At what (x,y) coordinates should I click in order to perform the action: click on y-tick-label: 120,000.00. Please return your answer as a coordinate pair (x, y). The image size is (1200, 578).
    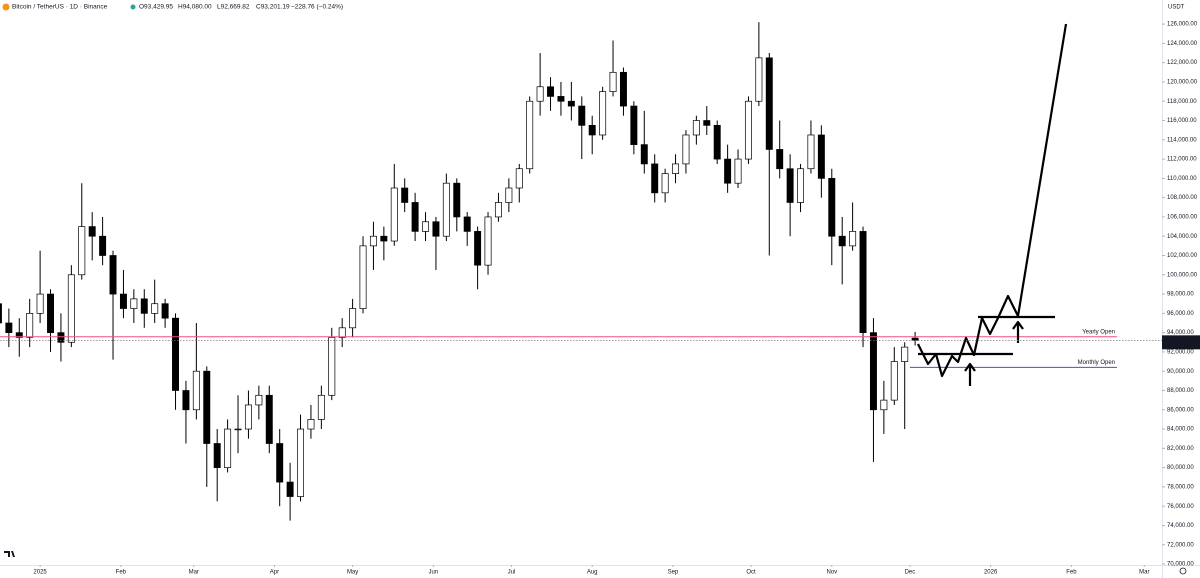
    Looking at the image, I should click on (1182, 83).